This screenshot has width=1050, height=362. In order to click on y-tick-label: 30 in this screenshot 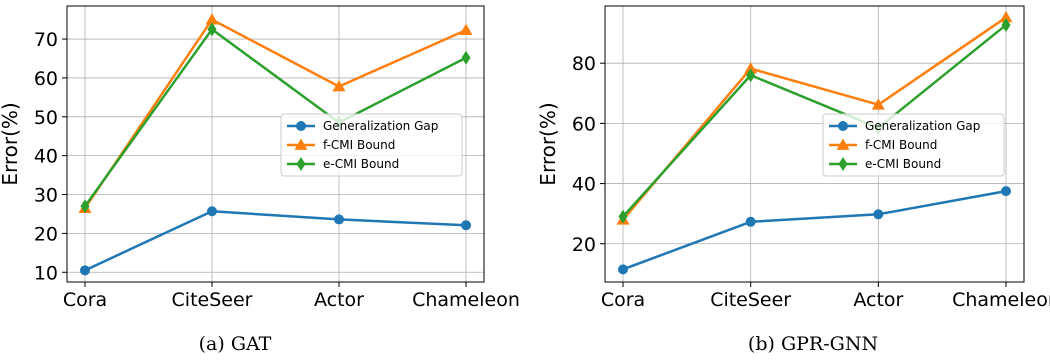, I will do `click(46, 196)`.